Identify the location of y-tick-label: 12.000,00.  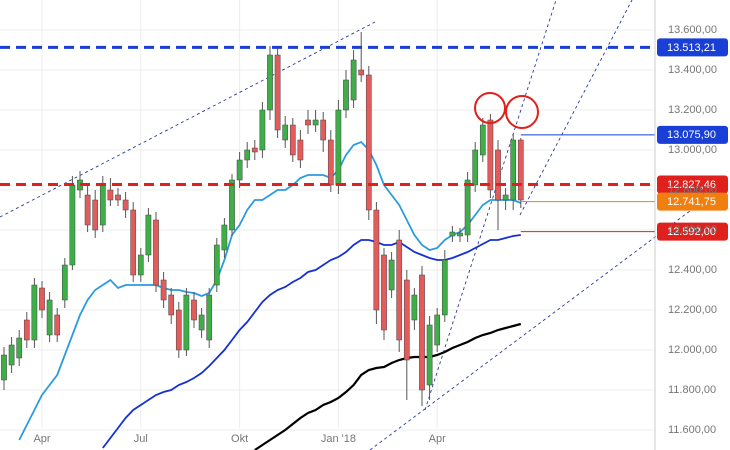
(692, 350).